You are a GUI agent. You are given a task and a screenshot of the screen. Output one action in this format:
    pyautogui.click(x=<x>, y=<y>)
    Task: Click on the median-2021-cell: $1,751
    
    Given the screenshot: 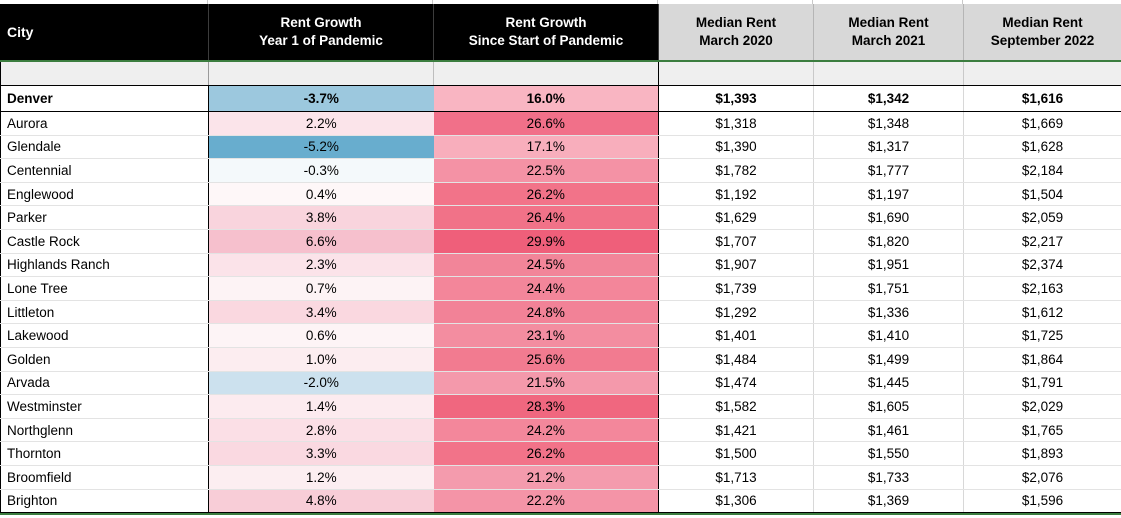 What is the action you would take?
    pyautogui.click(x=888, y=288)
    